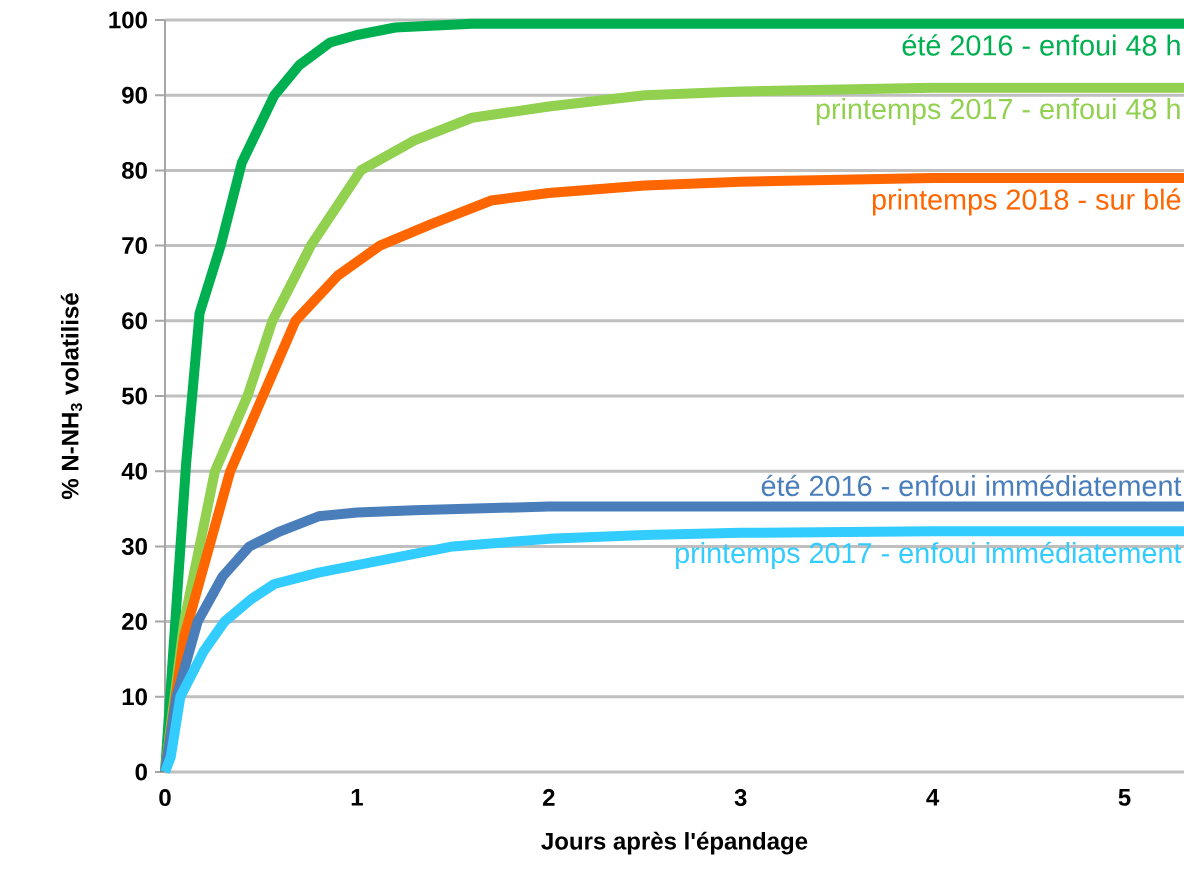 Image resolution: width=1184 pixels, height=894 pixels. I want to click on y-tick-label: 100, so click(128, 20).